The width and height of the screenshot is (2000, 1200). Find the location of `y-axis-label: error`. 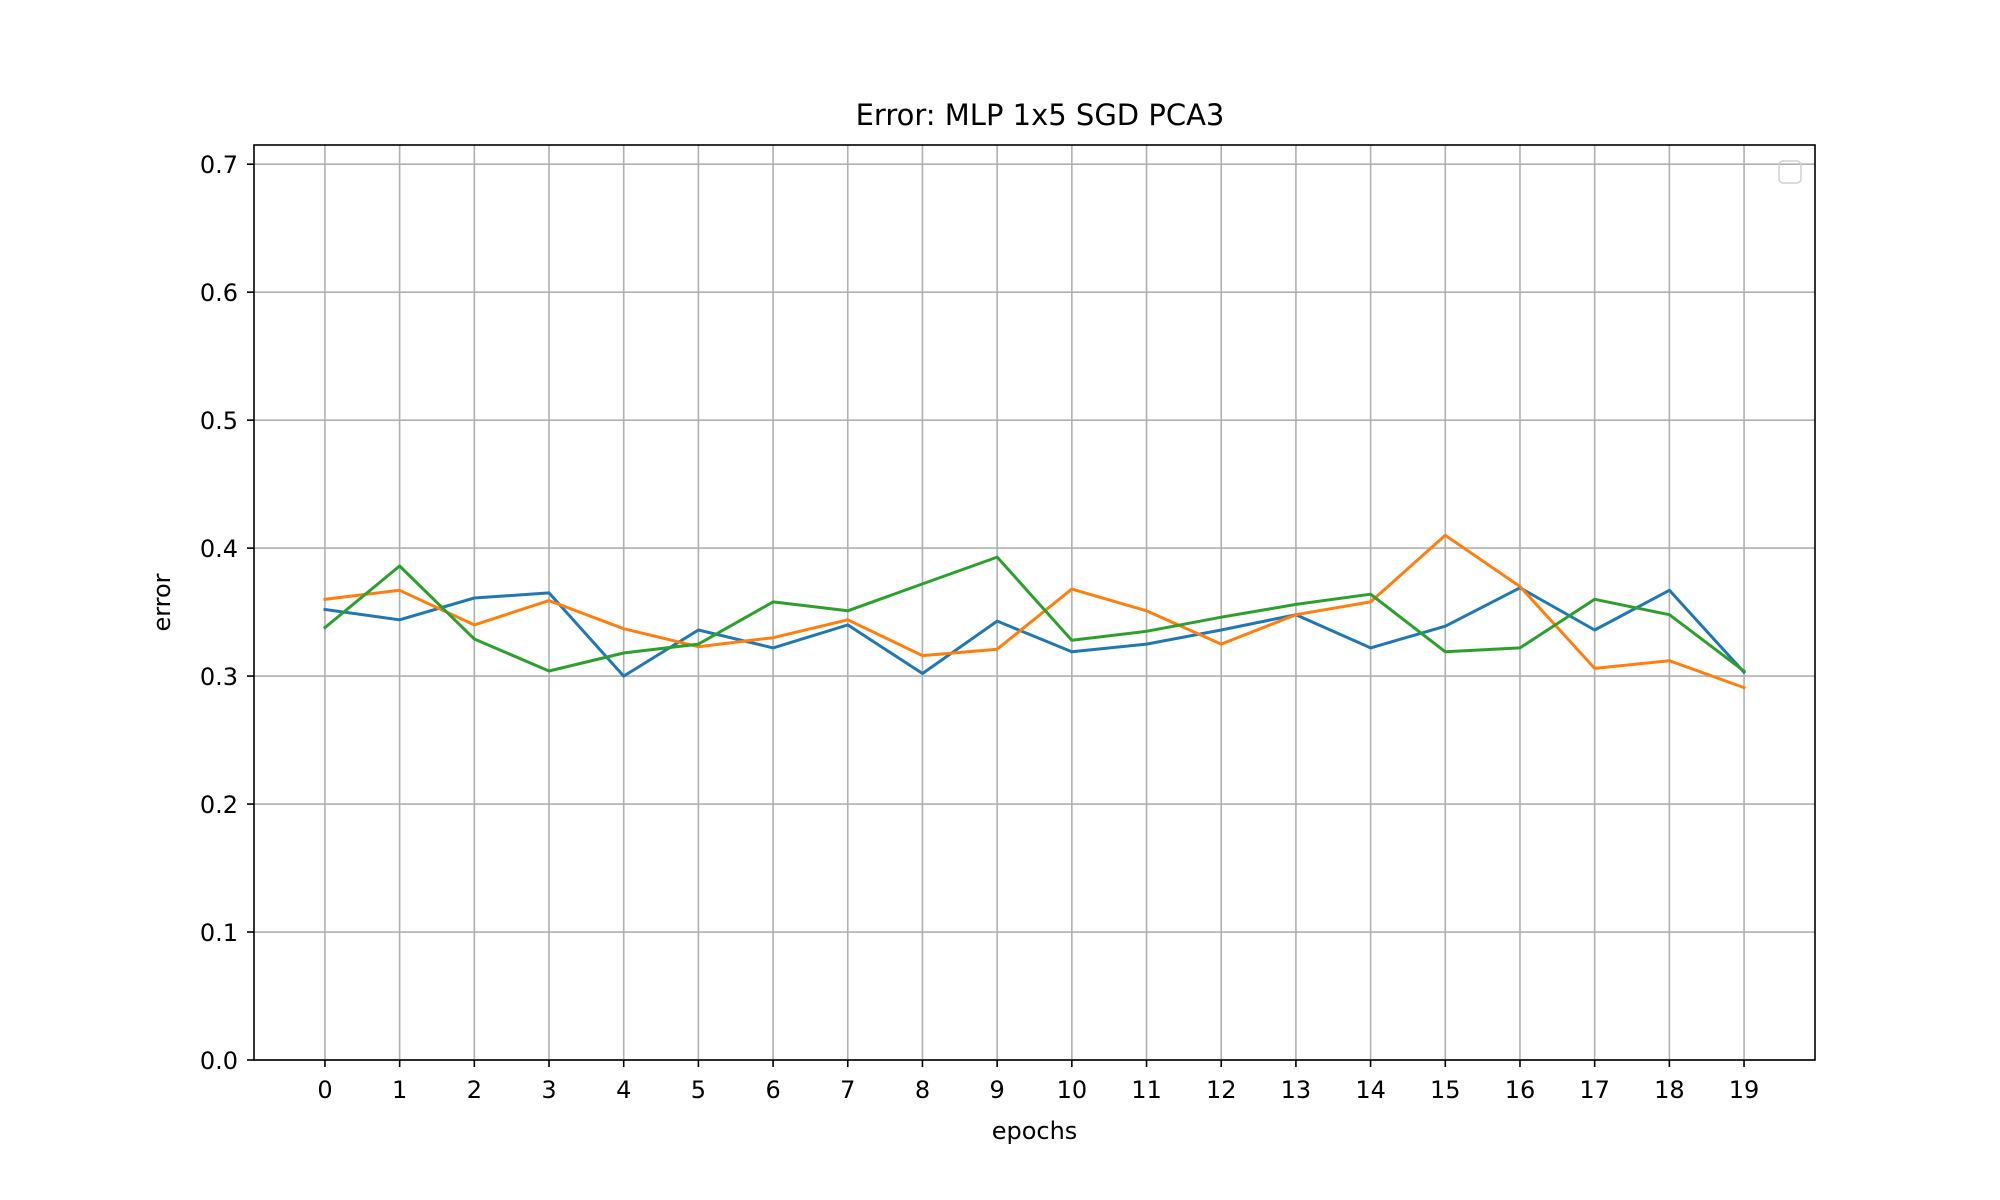

y-axis-label: error is located at coordinates (162, 602).